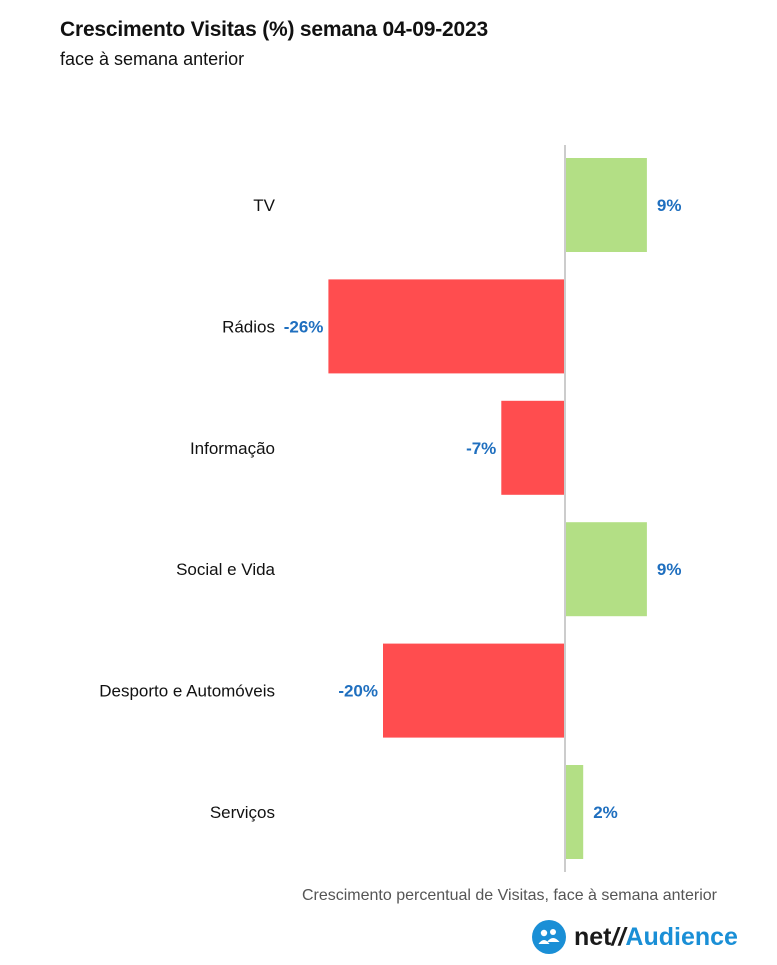 Image resolution: width=777 pixels, height=965 pixels. Describe the element at coordinates (248, 326) in the screenshot. I see `category-label: Rádios` at that location.